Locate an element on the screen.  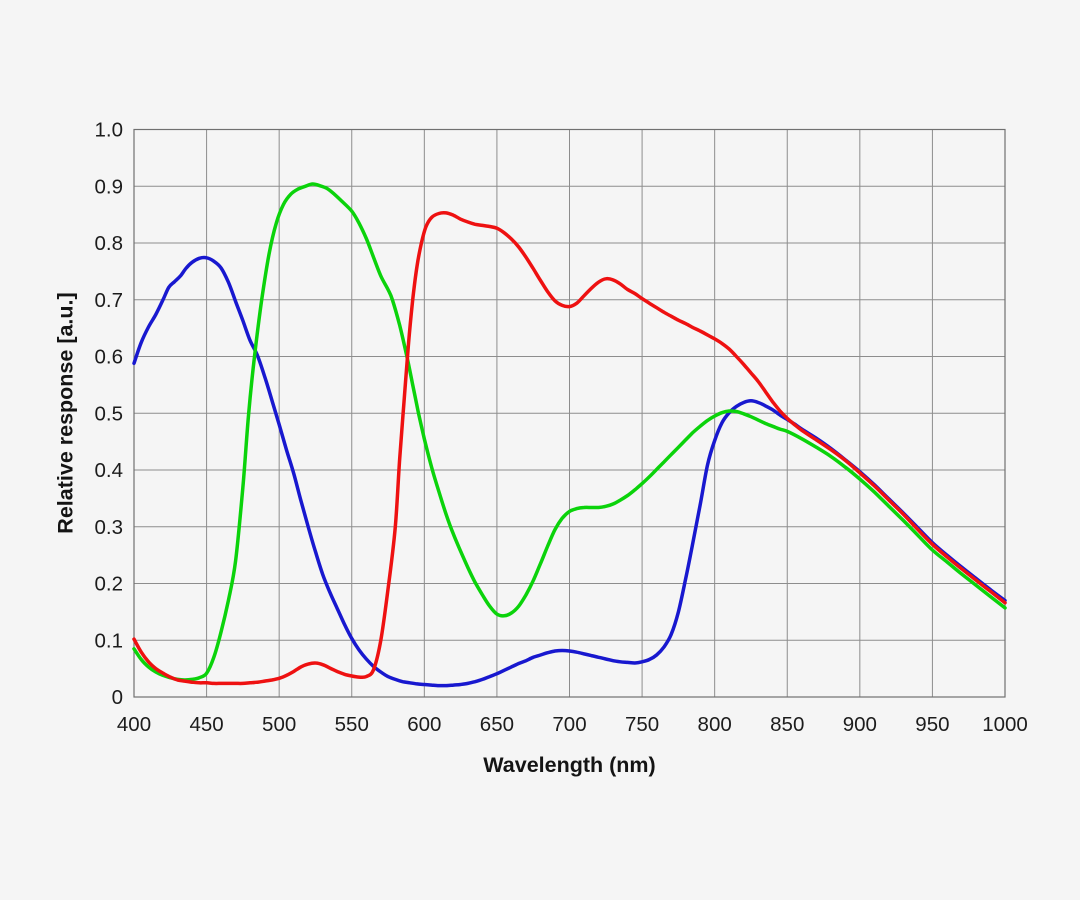
y-tick-label: 0.8 is located at coordinates (109, 243).